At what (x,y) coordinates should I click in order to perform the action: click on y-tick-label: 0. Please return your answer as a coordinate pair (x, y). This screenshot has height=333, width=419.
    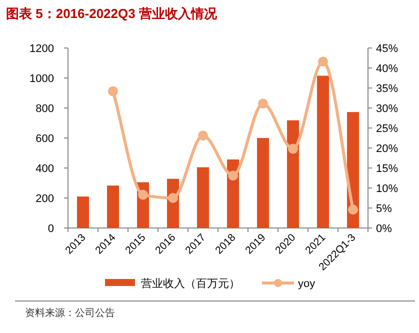
    Looking at the image, I should click on (51, 229).